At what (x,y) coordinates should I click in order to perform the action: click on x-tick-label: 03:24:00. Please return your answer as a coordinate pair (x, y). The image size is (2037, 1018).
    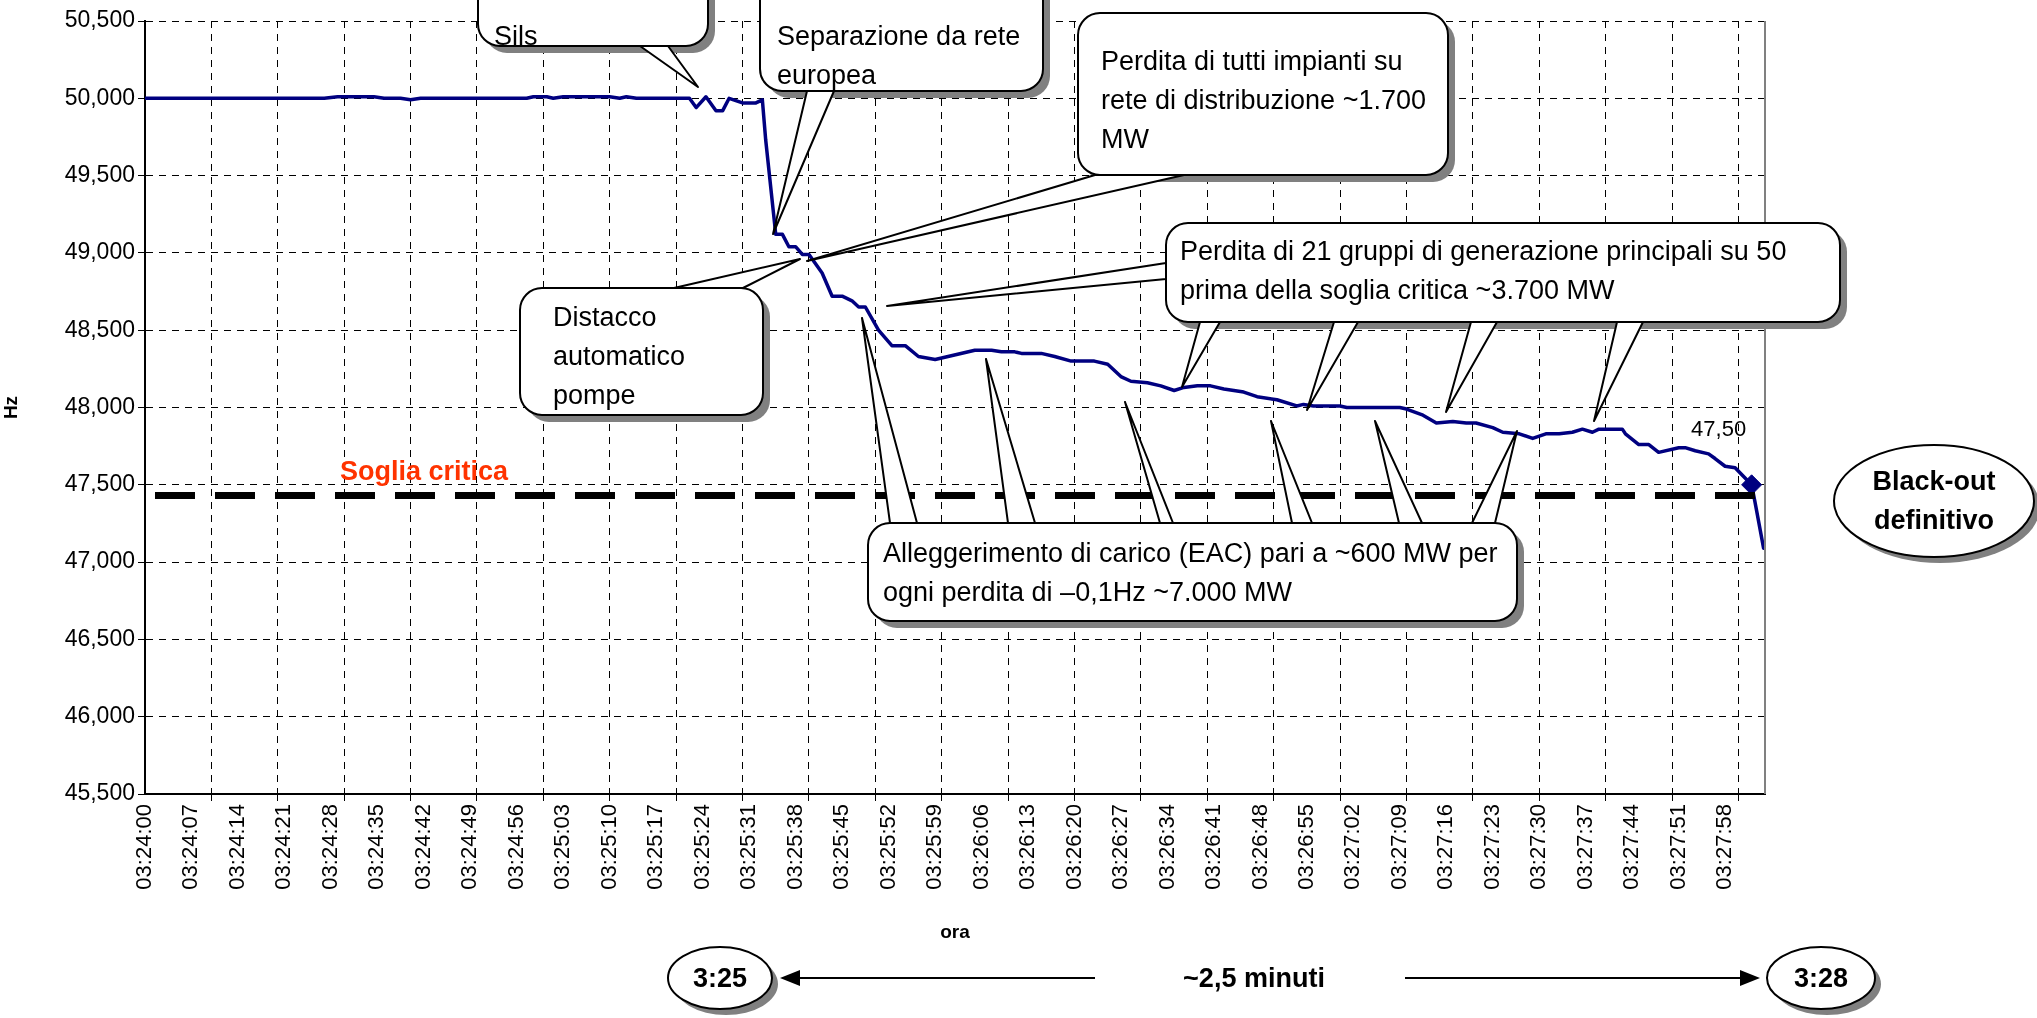
    Looking at the image, I should click on (144, 847).